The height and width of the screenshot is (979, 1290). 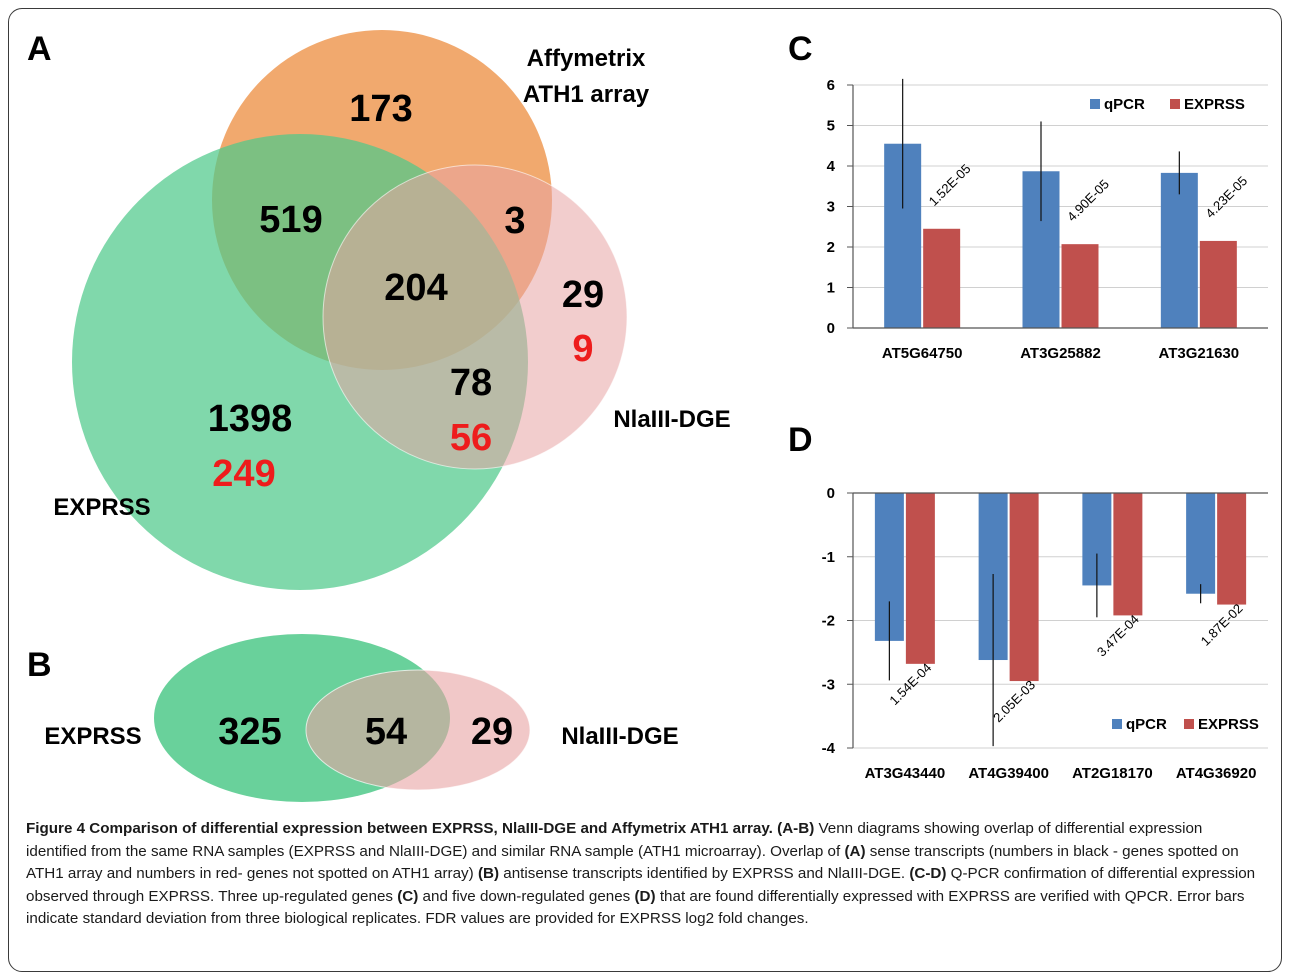 What do you see at coordinates (828, 621) in the screenshot?
I see `y-tick-label: -2` at bounding box center [828, 621].